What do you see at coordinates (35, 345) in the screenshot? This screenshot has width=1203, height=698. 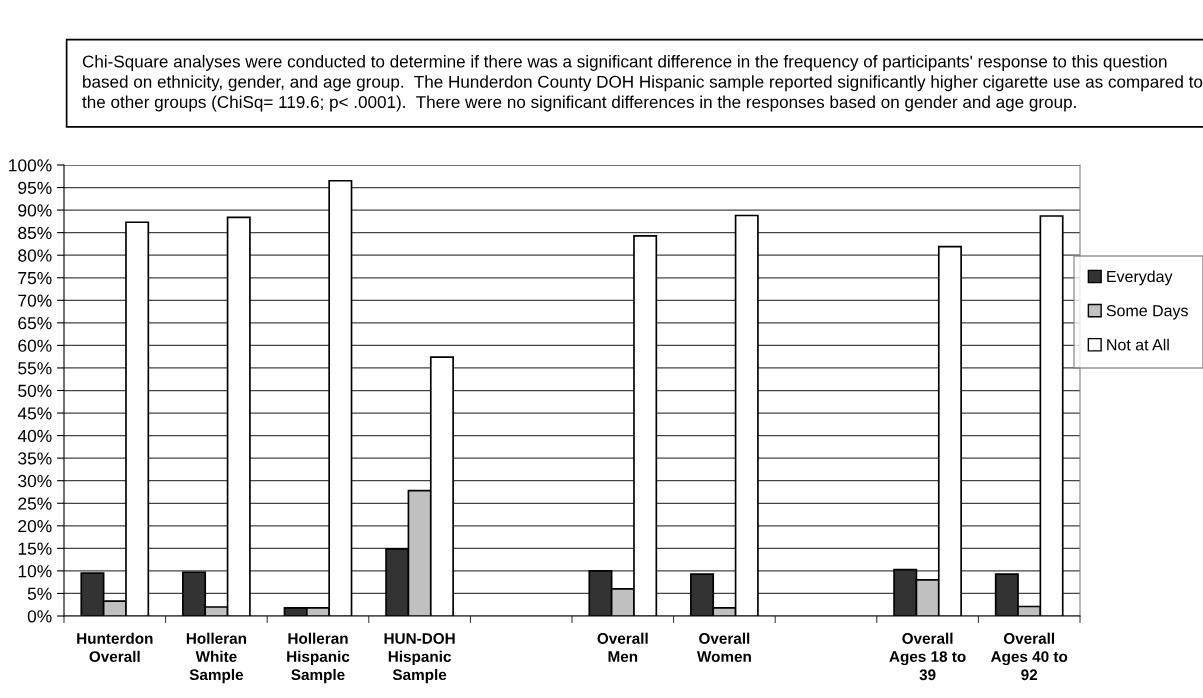 I see `y-tick-label: 60%` at bounding box center [35, 345].